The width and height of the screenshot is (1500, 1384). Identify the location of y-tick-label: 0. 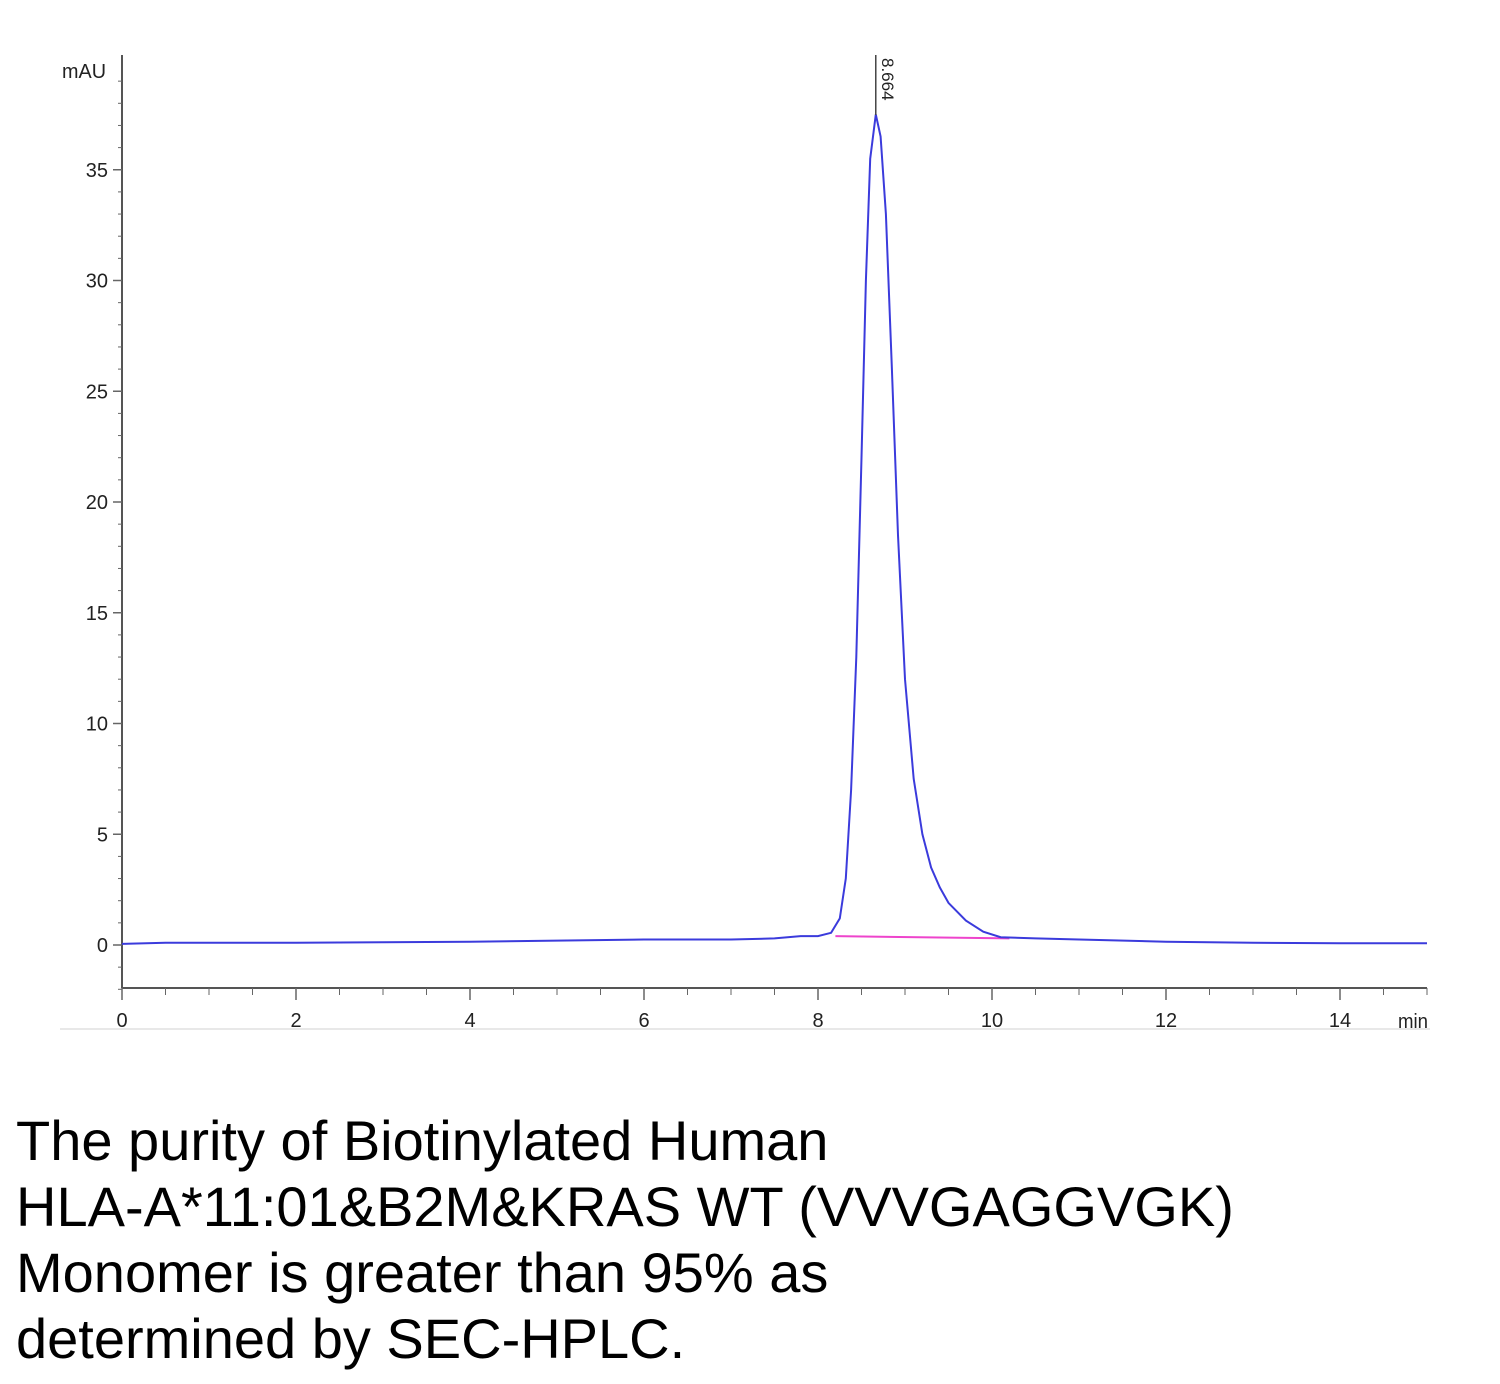
(102, 946).